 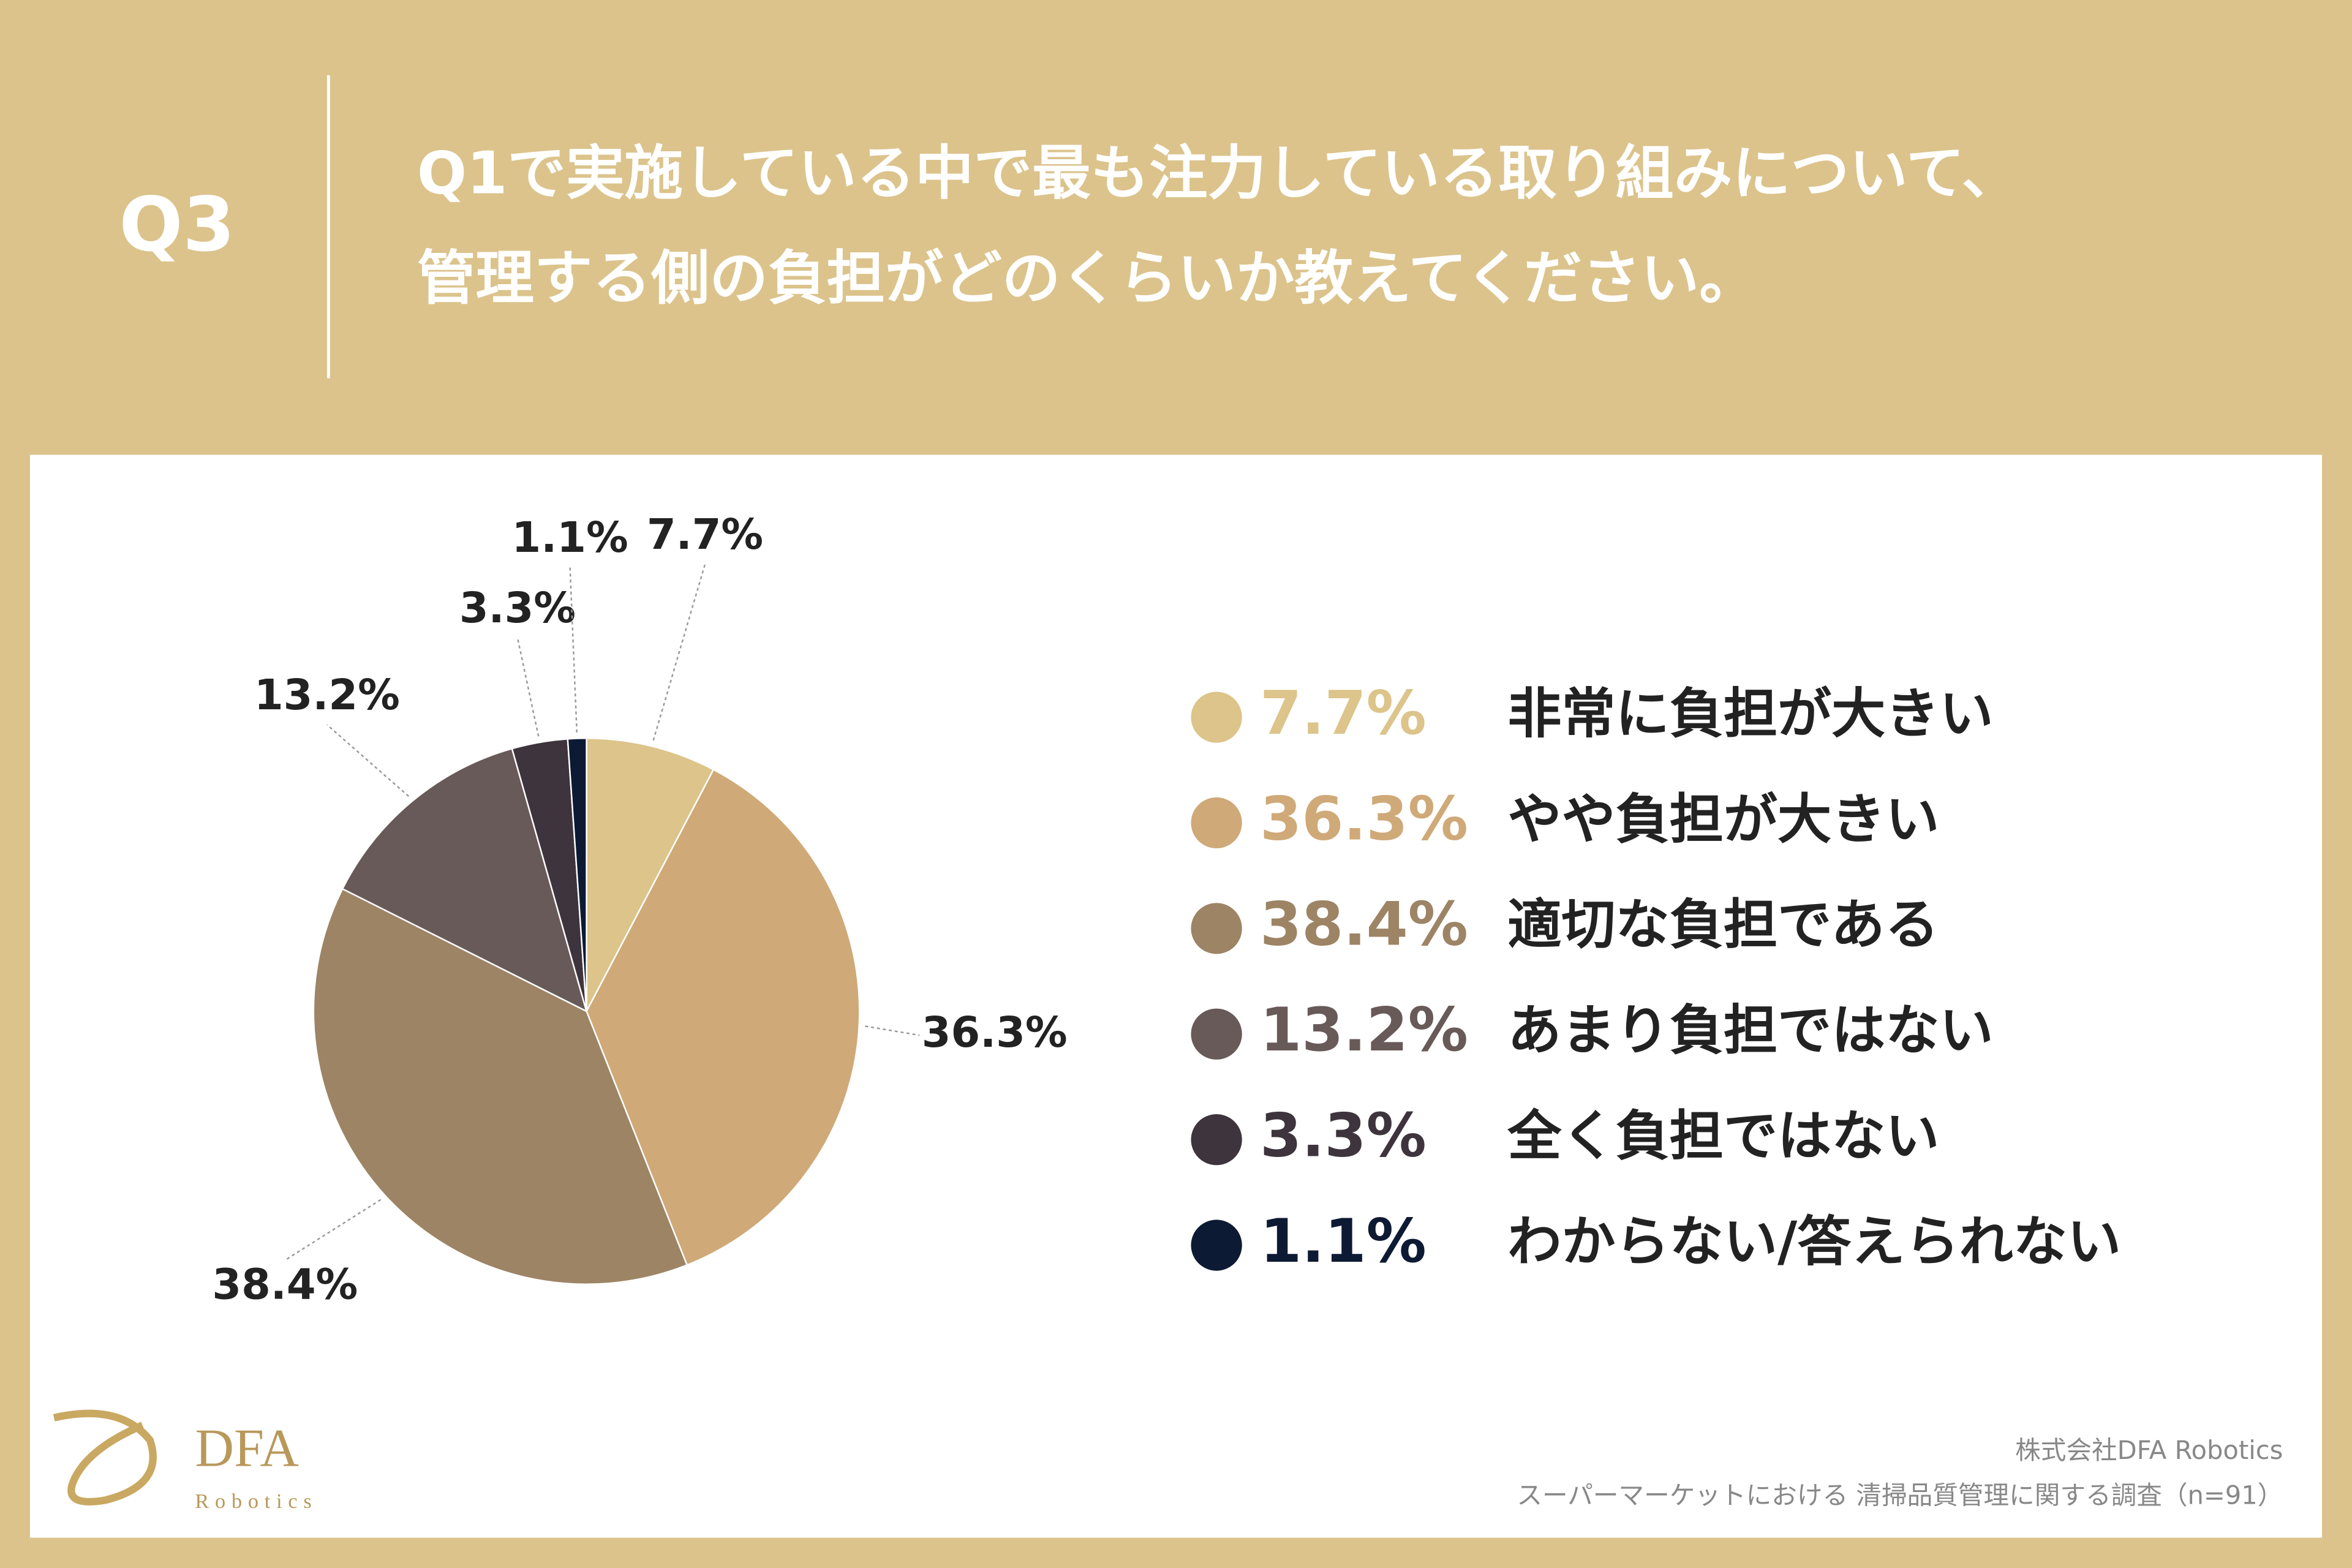 I want to click on legend-label: 非常に負担が大きい, so click(x=1750, y=714).